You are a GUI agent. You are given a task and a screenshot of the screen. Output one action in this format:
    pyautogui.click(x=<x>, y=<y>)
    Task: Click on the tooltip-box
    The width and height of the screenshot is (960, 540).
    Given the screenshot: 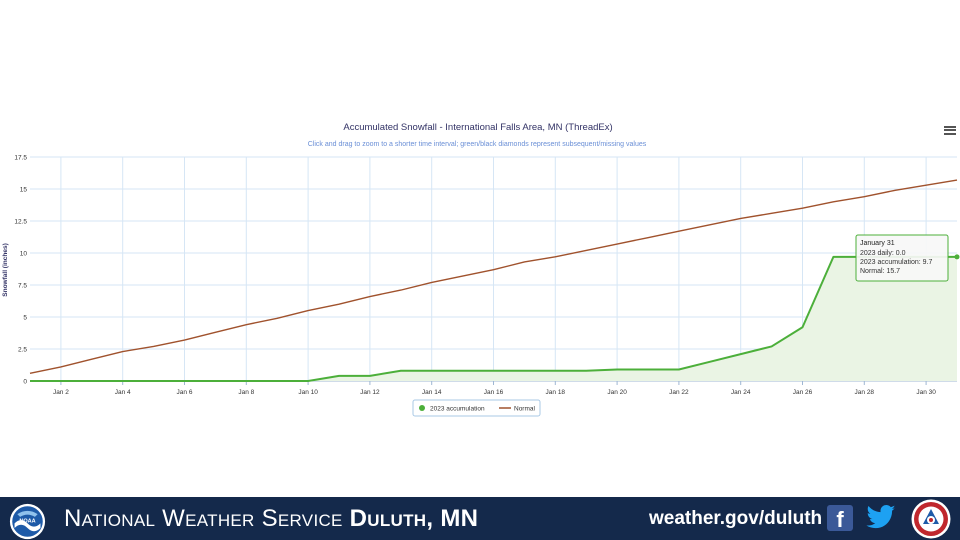 What is the action you would take?
    pyautogui.click(x=902, y=258)
    